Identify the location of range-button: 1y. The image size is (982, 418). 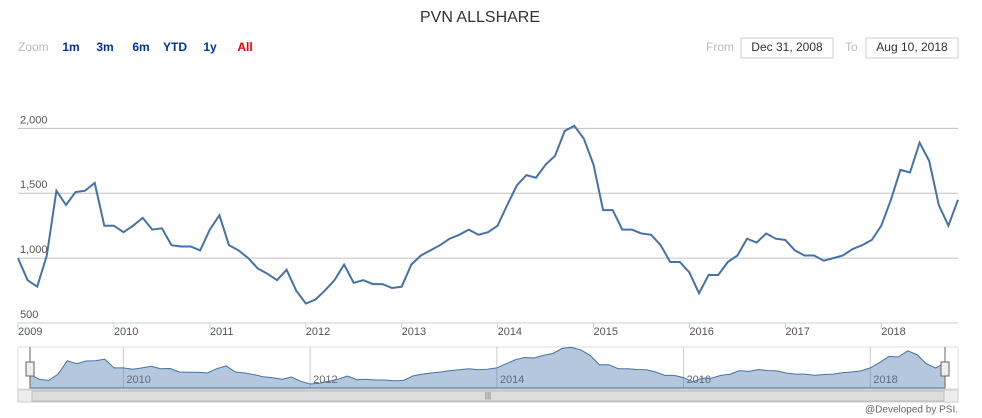
(210, 47).